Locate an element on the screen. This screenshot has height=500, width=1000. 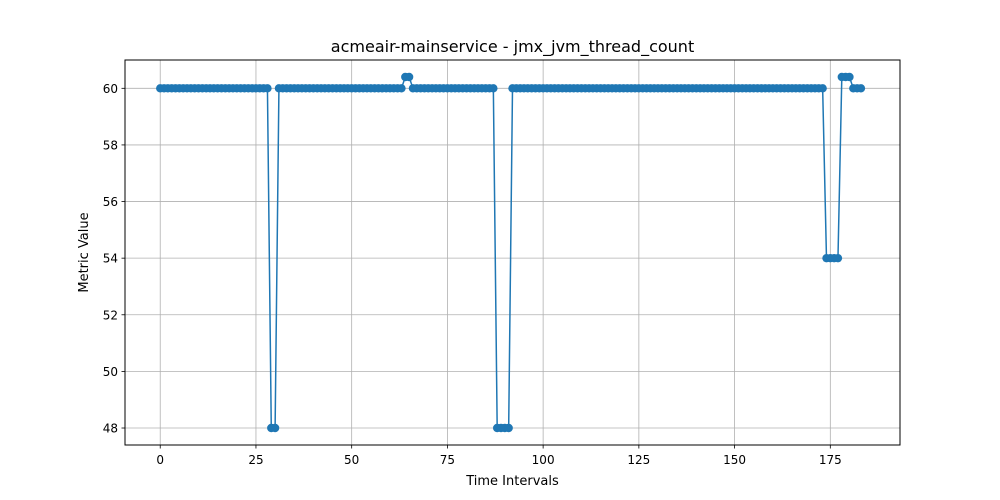
y-tick-label: 58 is located at coordinates (110, 145).